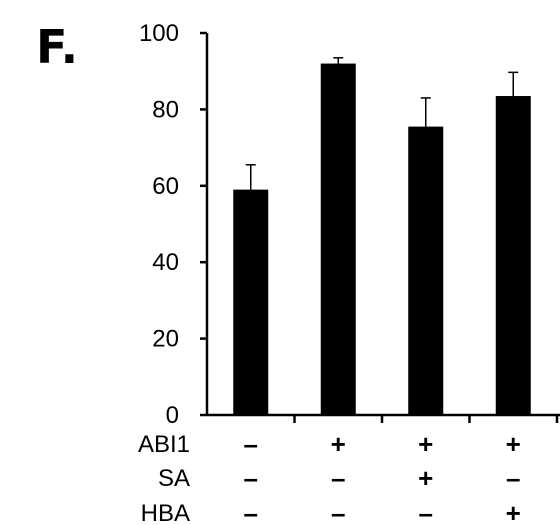  What do you see at coordinates (165, 262) in the screenshot?
I see `y-tick-label: 40` at bounding box center [165, 262].